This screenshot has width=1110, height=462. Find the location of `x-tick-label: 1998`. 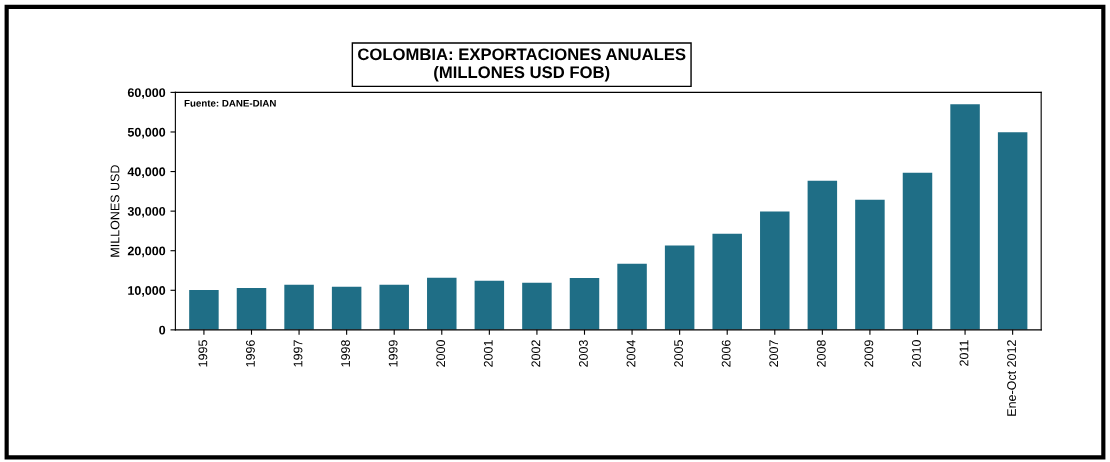

x-tick-label: 1998 is located at coordinates (345, 353).